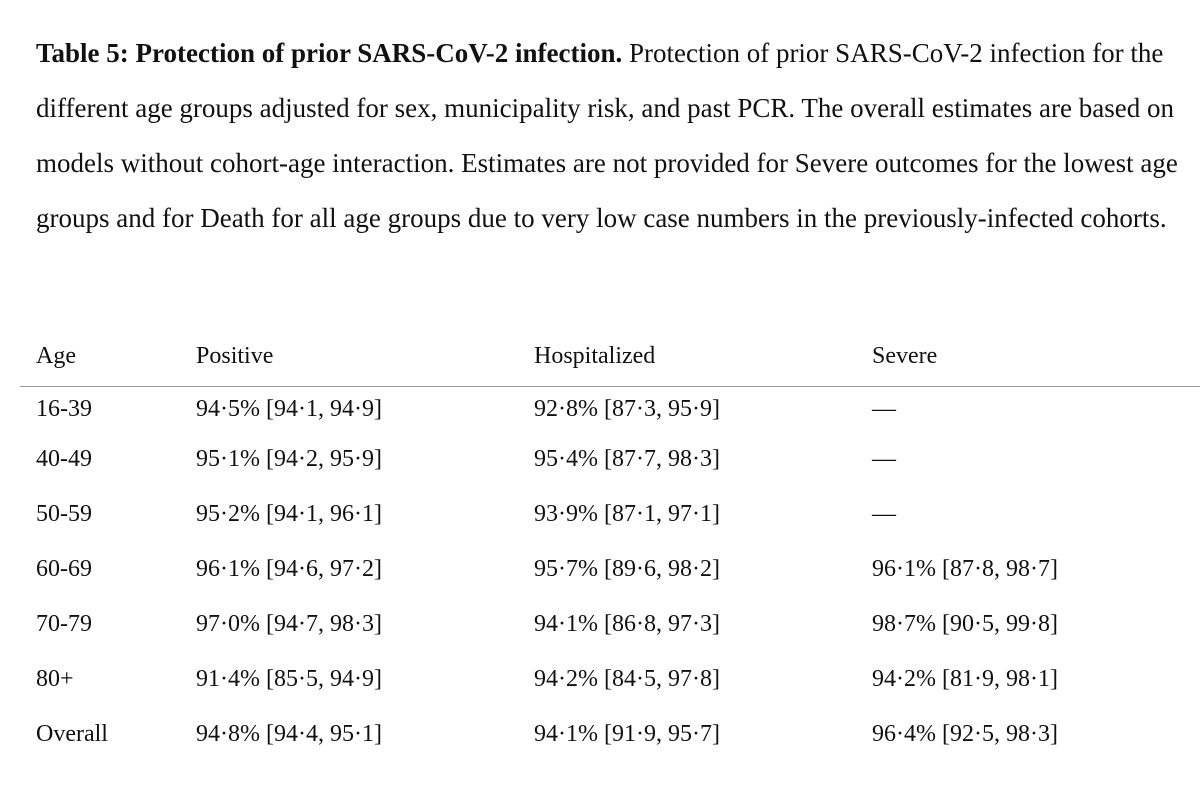 Image resolution: width=1200 pixels, height=785 pixels. I want to click on header-age: Age, so click(108, 356).